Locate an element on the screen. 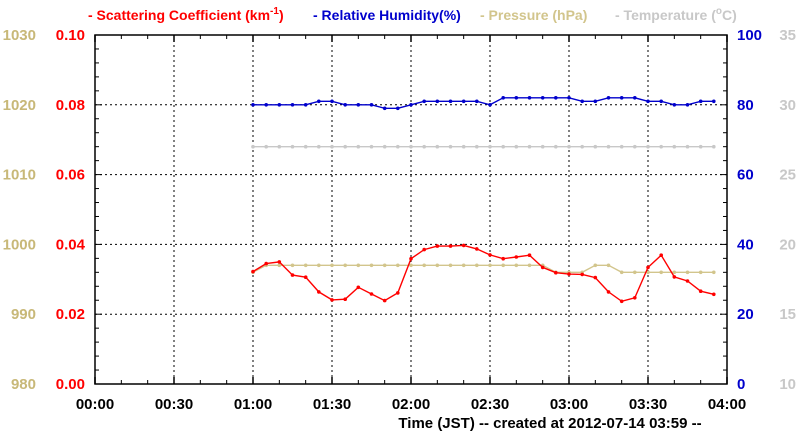 The image size is (800, 434). scattering-tick-label: 0.08 is located at coordinates (70, 105).